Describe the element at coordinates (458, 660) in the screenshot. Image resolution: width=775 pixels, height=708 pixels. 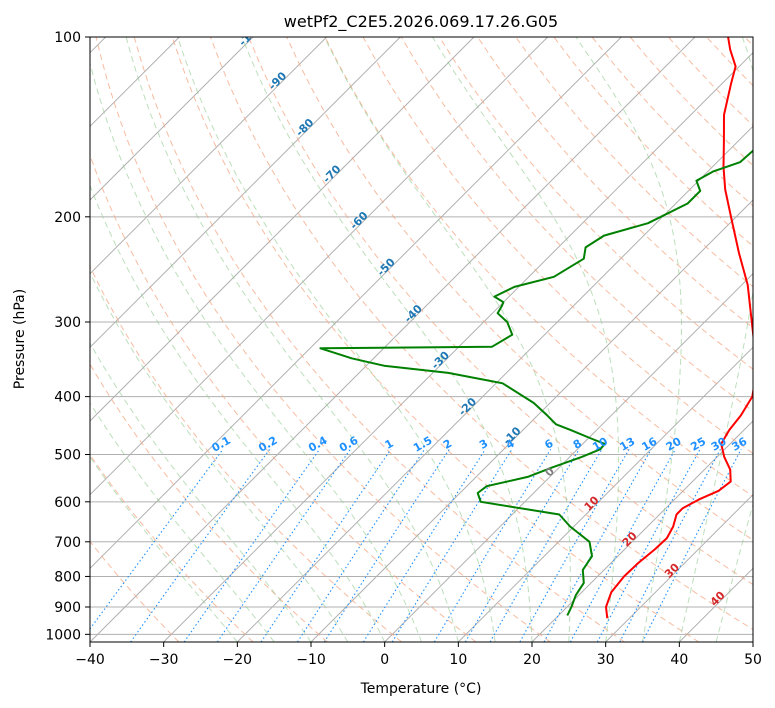
I see `x-tick-label: 10` at that location.